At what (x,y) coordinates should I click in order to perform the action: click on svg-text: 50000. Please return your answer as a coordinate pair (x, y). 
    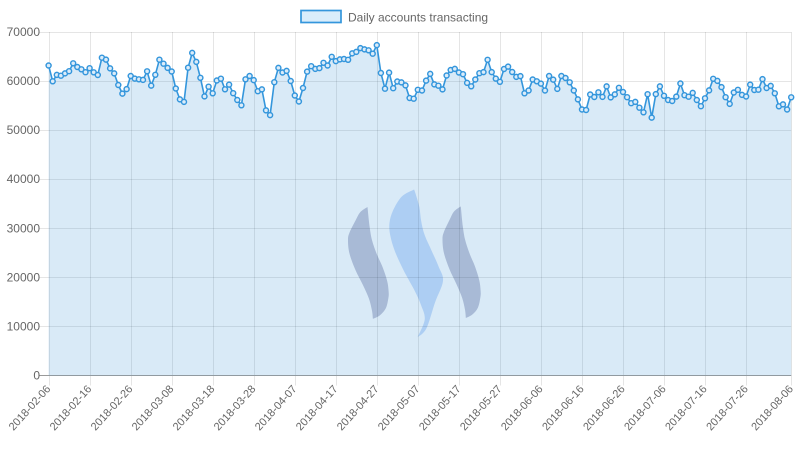
    Looking at the image, I should click on (24, 130).